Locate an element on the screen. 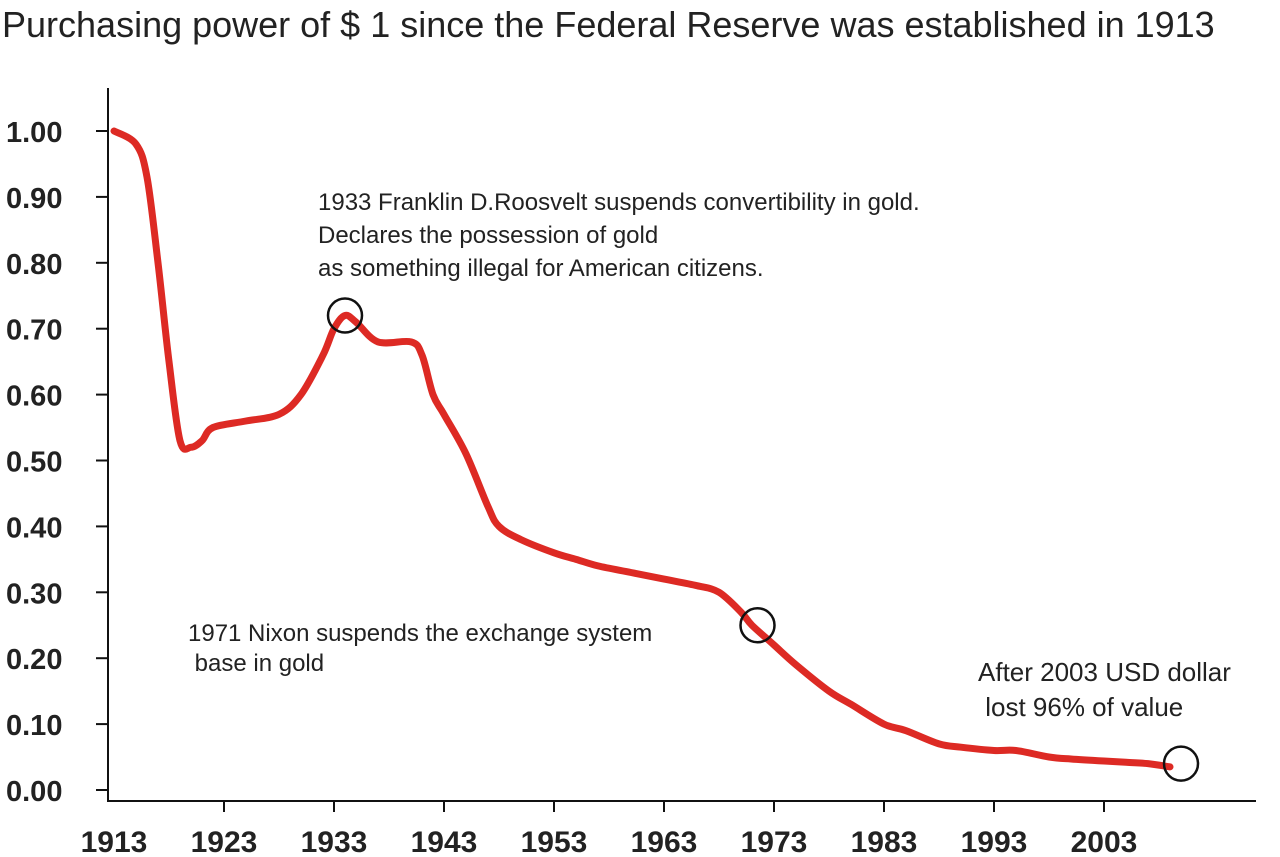 The width and height of the screenshot is (1280, 857). y-tick-label: 0.90 is located at coordinates (34, 199).